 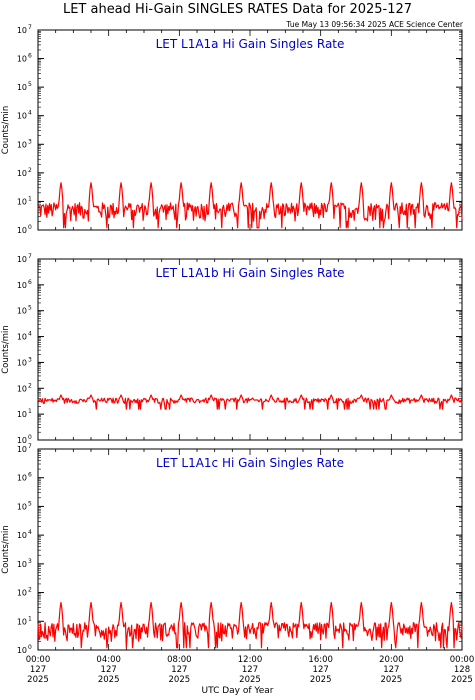 I want to click on x-tick-time-label: 12:00, so click(x=250, y=660).